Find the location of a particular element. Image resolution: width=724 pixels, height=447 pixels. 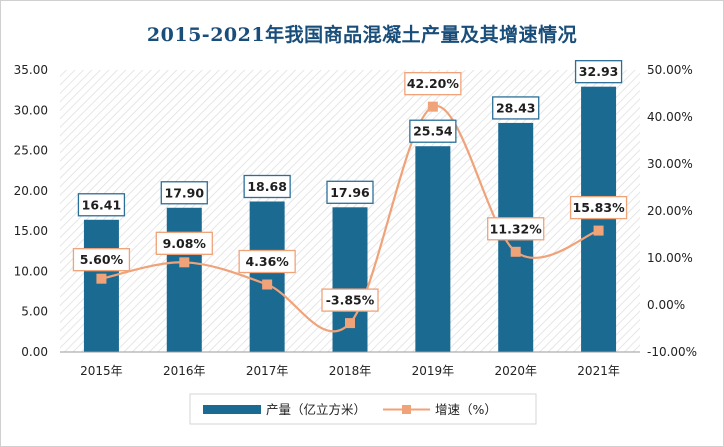

bar-label: 17.96 is located at coordinates (350, 192).